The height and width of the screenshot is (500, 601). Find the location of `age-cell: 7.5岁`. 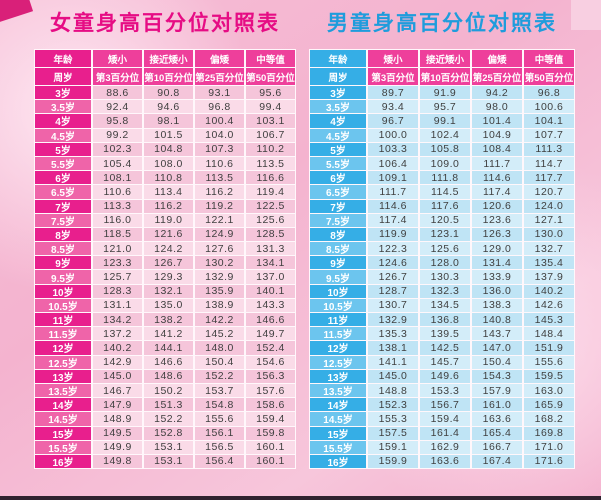

age-cell: 7.5岁 is located at coordinates (63, 220).